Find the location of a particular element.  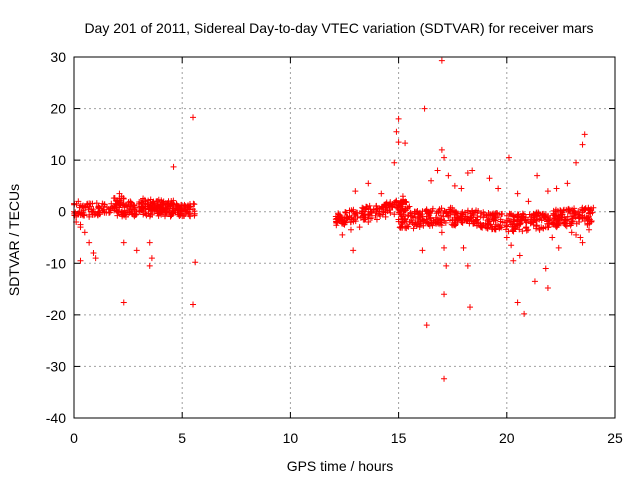

y-axis-label: SDTVAR / TECUs is located at coordinates (14, 240).